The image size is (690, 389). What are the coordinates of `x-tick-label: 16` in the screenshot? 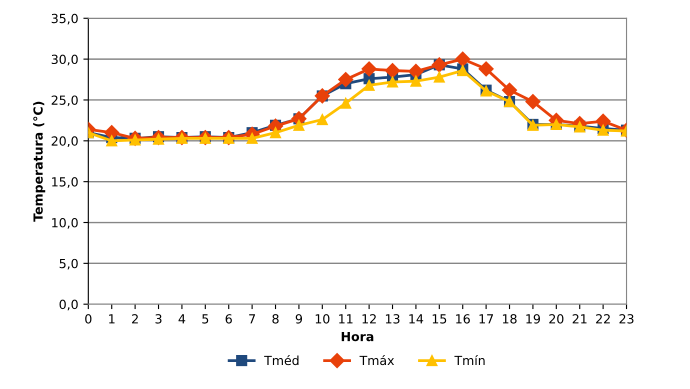 It's located at (463, 319).